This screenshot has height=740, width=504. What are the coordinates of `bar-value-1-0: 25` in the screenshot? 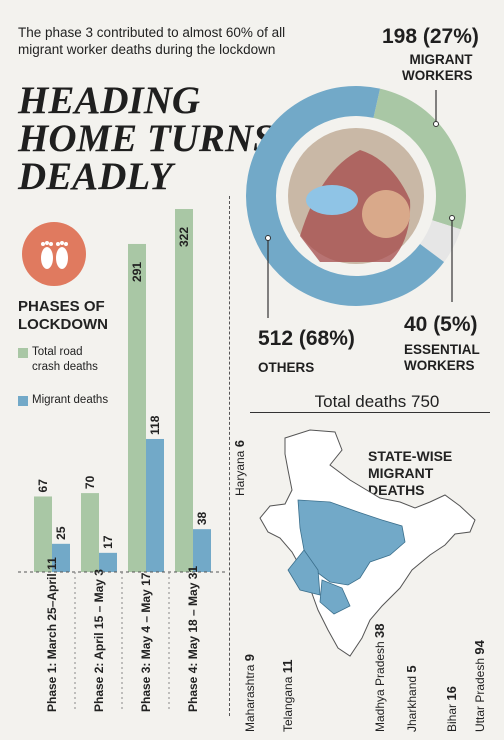 It's located at (61, 533).